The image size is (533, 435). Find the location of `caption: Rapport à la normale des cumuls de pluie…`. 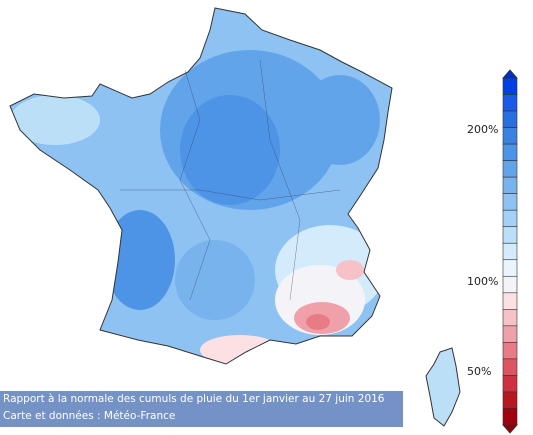

caption: Rapport à la normale des cumuls de pluie… is located at coordinates (201, 409).